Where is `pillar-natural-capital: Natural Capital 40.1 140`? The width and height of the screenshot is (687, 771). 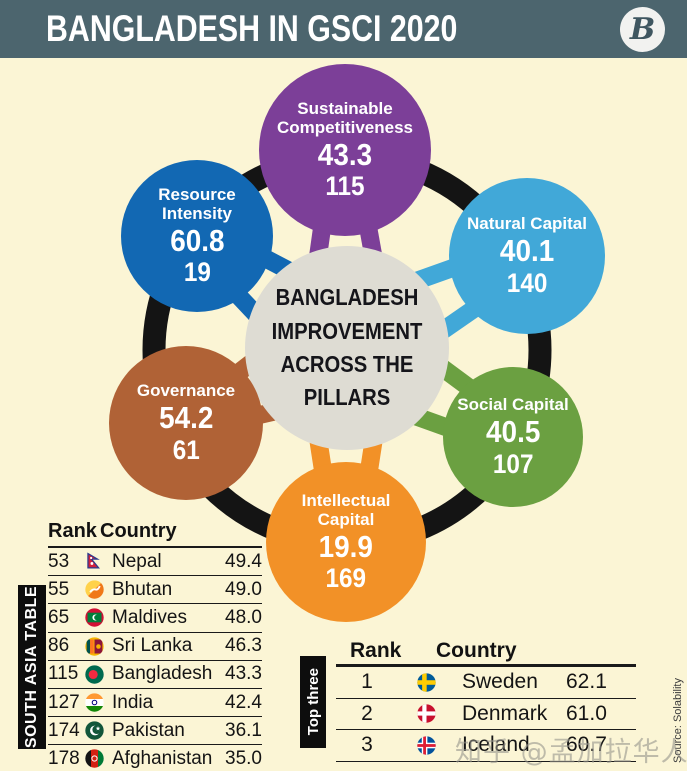
pillar-natural-capital: Natural Capital 40.1 140 is located at coordinates (527, 256).